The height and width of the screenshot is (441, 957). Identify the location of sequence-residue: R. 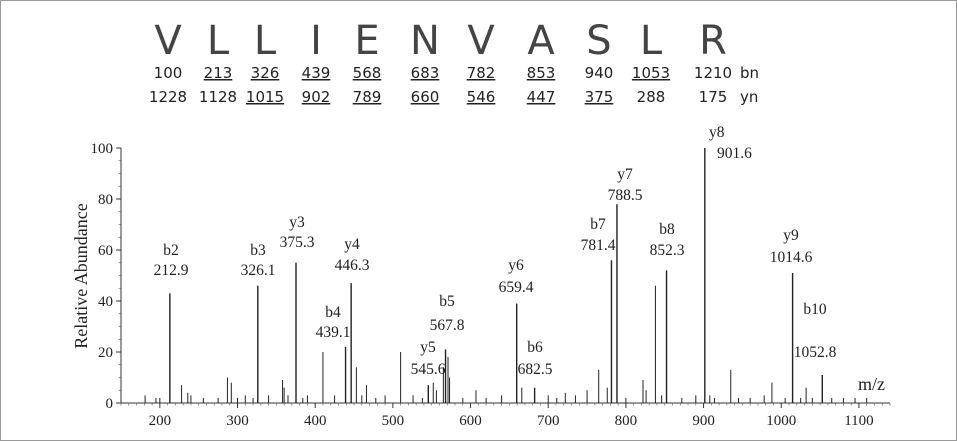
(713, 41).